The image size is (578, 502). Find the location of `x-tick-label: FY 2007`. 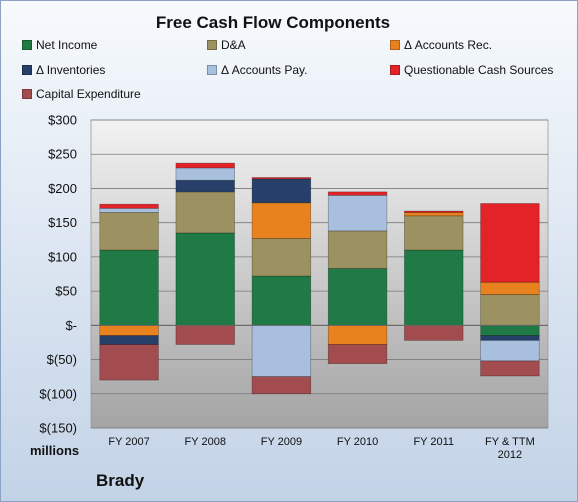

x-tick-label: FY 2007 is located at coordinates (128, 442).